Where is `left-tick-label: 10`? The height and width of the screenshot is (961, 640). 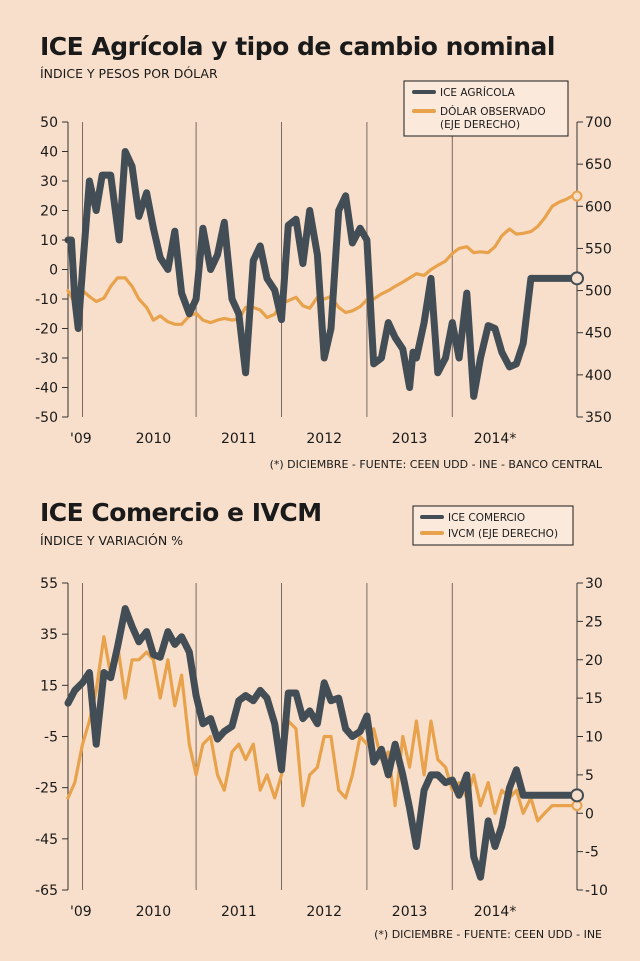 left-tick-label: 10 is located at coordinates (49, 241).